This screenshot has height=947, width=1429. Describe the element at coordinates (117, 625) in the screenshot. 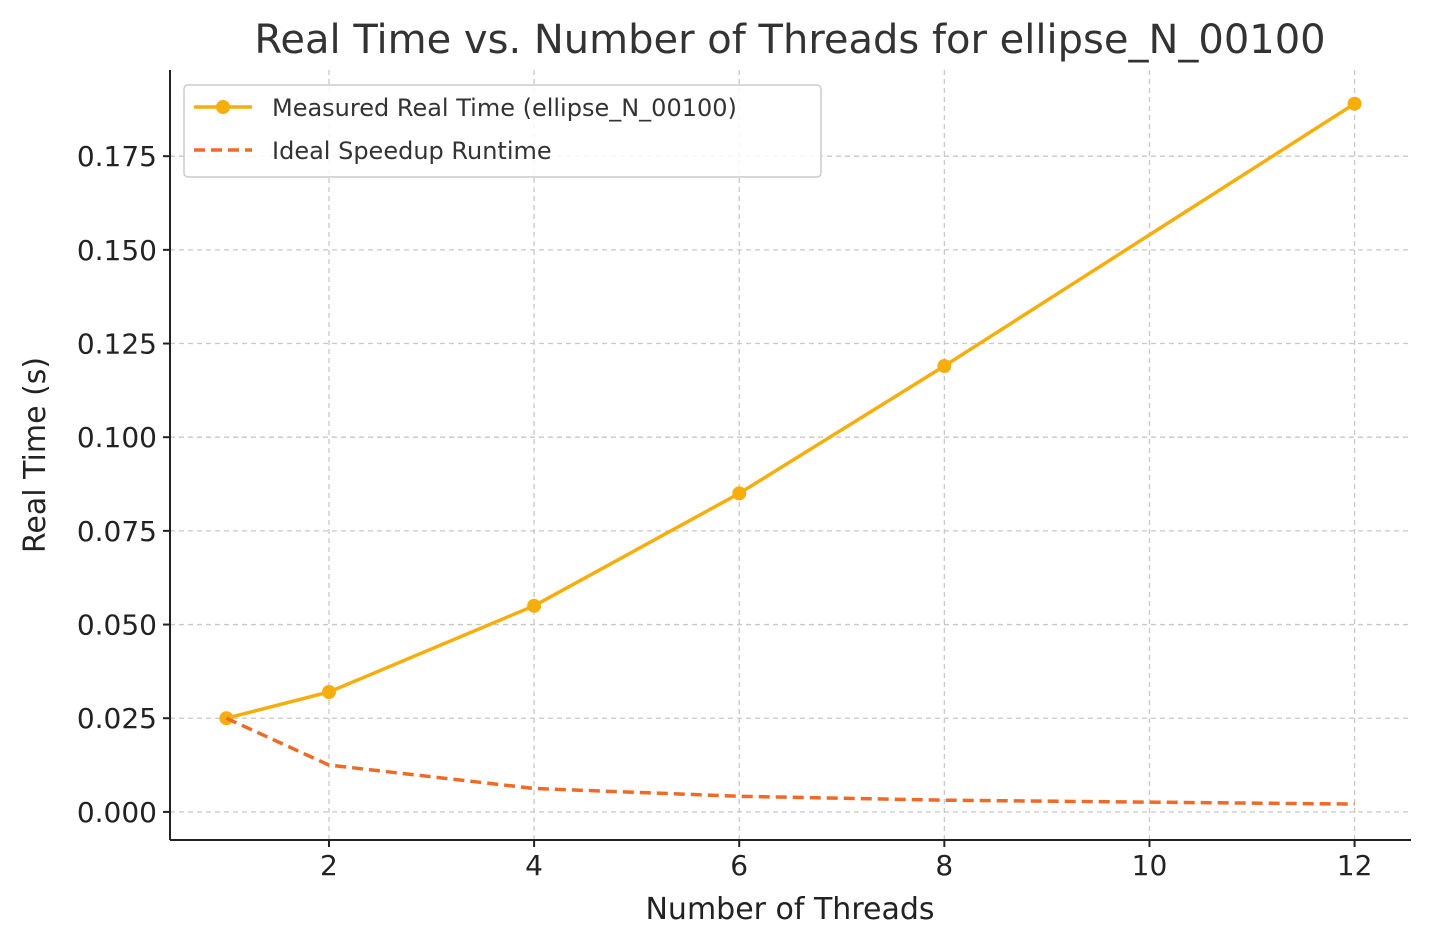

I see `y-tick-label: 0.050` at that location.